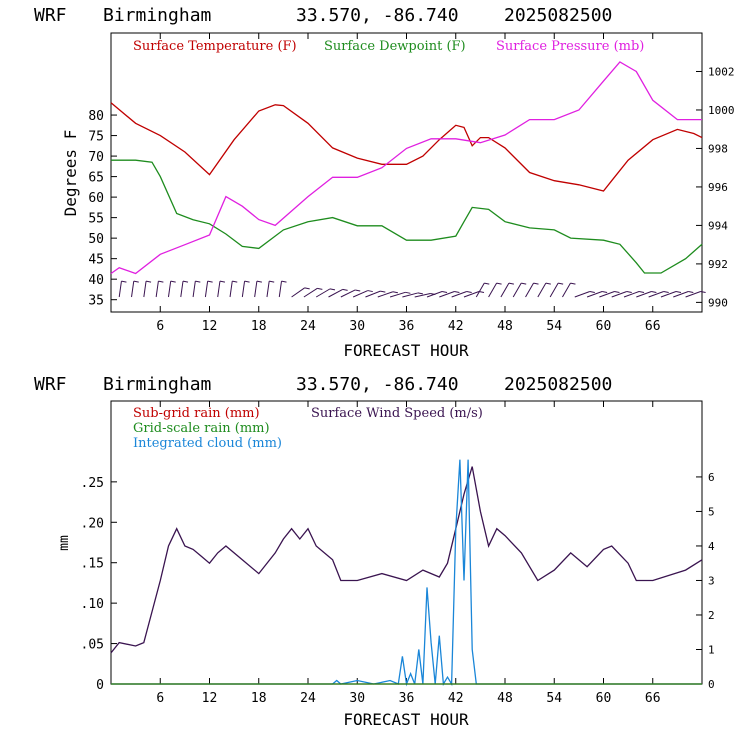  What do you see at coordinates (160, 698) in the screenshot?
I see `x-tick-label: 6` at bounding box center [160, 698].